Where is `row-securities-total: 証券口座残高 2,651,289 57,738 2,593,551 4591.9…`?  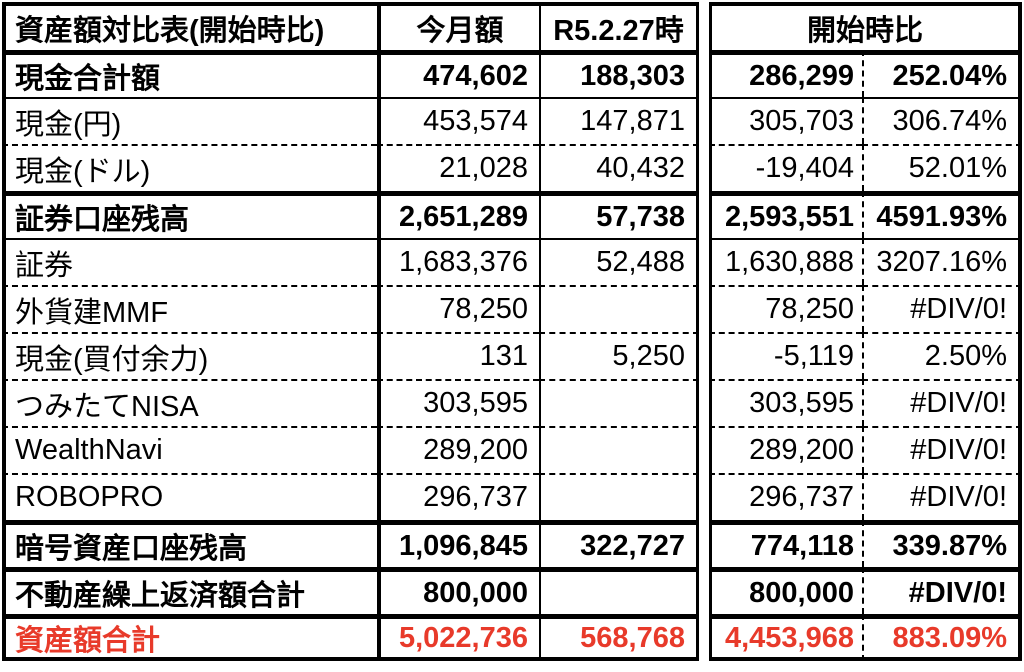
row-securities-total: 証券口座残高 2,651,289 57,738 2,593,551 4591.9… is located at coordinates (513, 214).